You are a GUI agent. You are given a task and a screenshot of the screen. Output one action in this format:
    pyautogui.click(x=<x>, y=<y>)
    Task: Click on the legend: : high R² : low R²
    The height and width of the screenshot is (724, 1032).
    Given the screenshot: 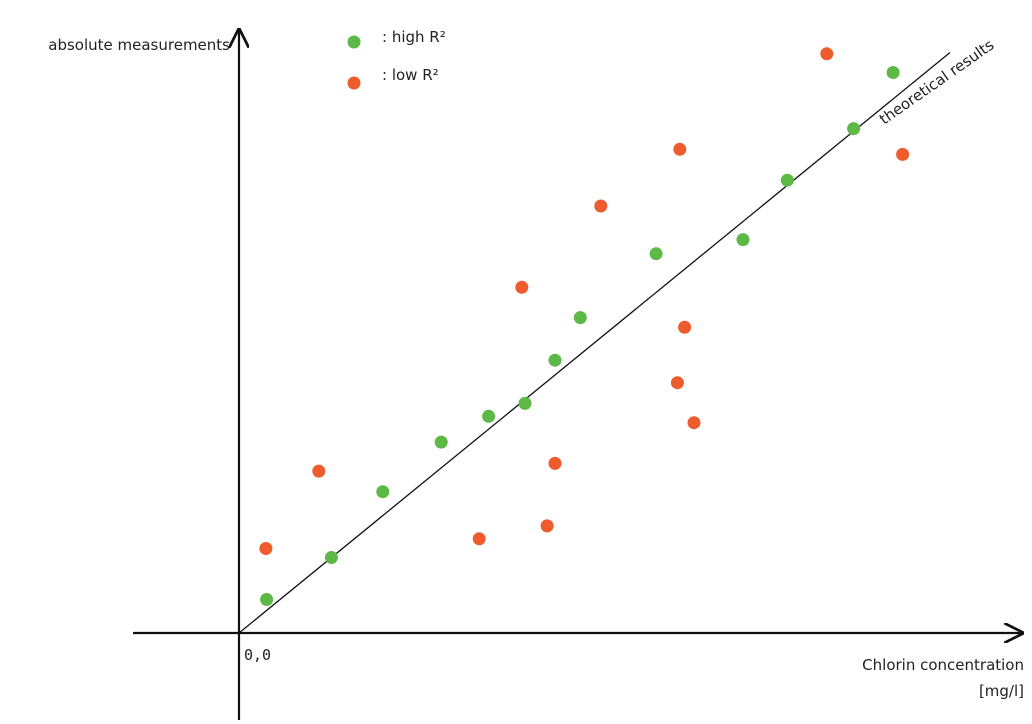 What is the action you would take?
    pyautogui.click(x=396, y=59)
    